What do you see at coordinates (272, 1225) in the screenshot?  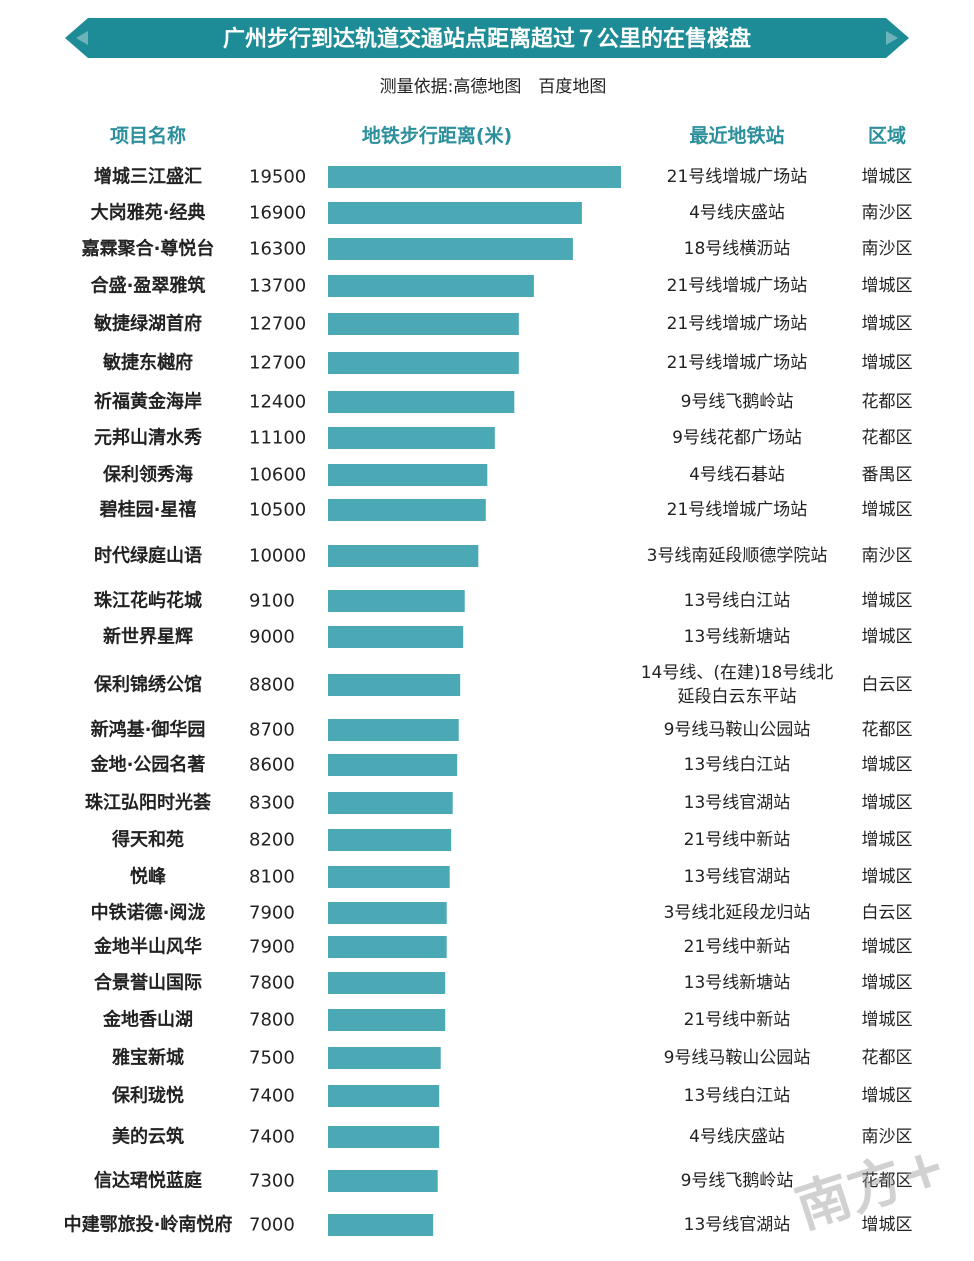 I see `distance-value: 7000` at bounding box center [272, 1225].